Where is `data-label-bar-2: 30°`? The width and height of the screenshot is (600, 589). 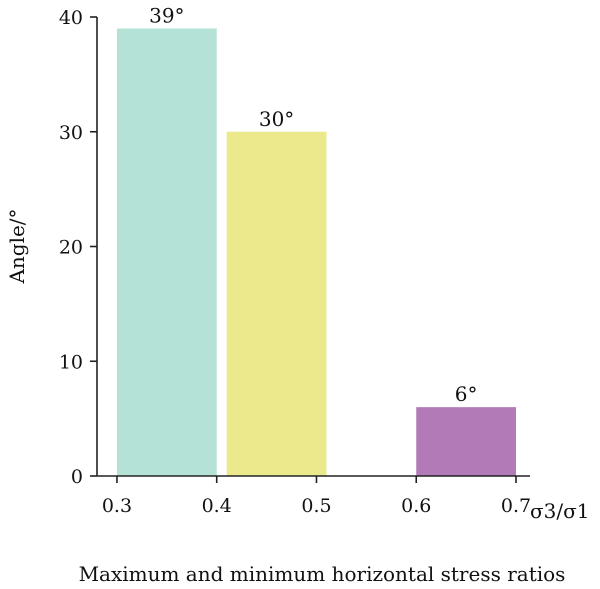
data-label-bar-2: 30° is located at coordinates (276, 119).